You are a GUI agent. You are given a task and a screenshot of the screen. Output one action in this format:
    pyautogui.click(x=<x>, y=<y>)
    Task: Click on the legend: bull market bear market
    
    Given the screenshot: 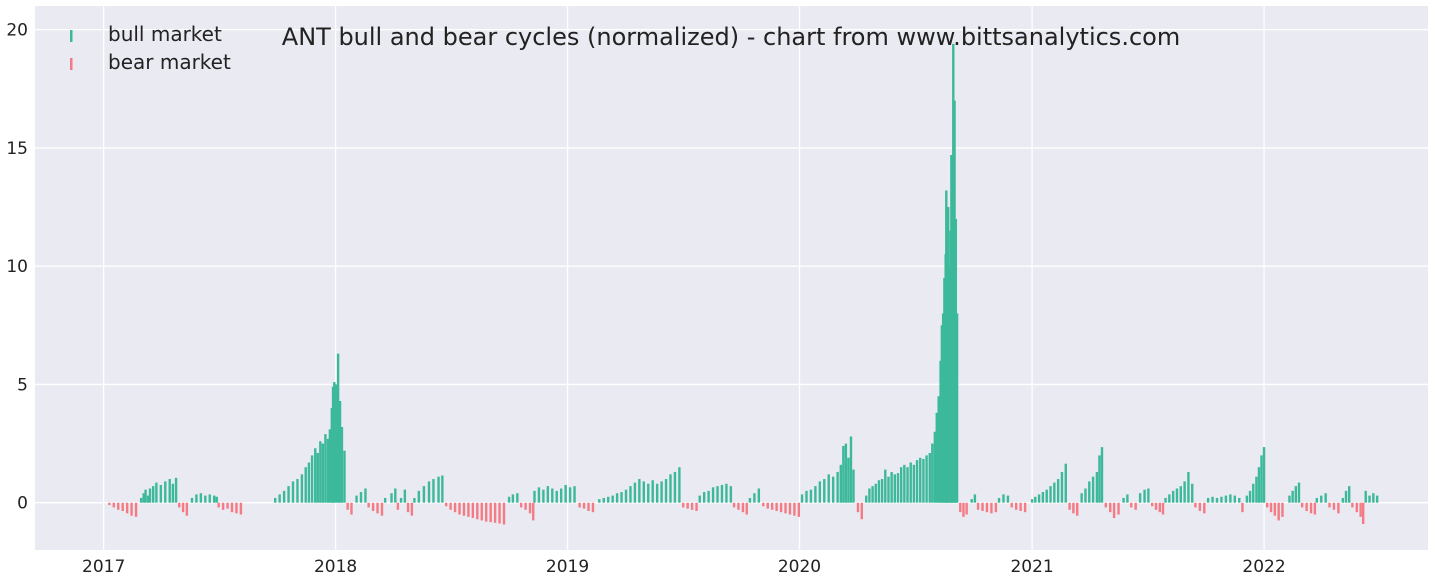 What is the action you would take?
    pyautogui.click(x=150, y=48)
    